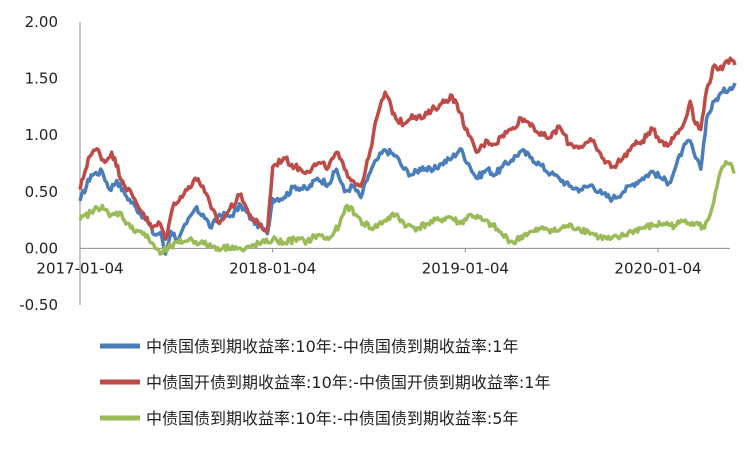 Image resolution: width=750 pixels, height=450 pixels. I want to click on y-tick-label: 2.00, so click(41, 22).